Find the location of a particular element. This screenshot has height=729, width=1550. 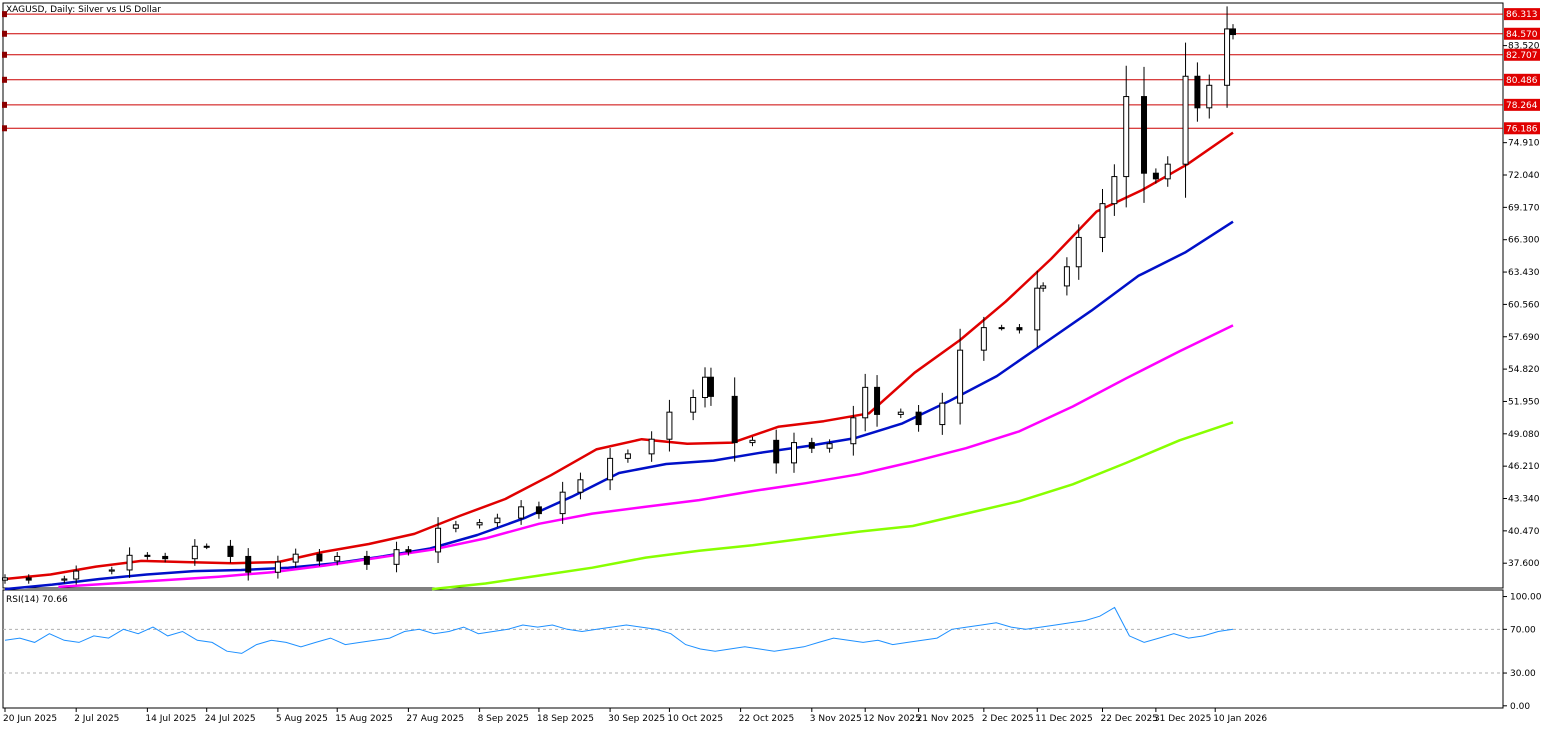

time-tick-label: 31 Dec 2025 is located at coordinates (1183, 719).